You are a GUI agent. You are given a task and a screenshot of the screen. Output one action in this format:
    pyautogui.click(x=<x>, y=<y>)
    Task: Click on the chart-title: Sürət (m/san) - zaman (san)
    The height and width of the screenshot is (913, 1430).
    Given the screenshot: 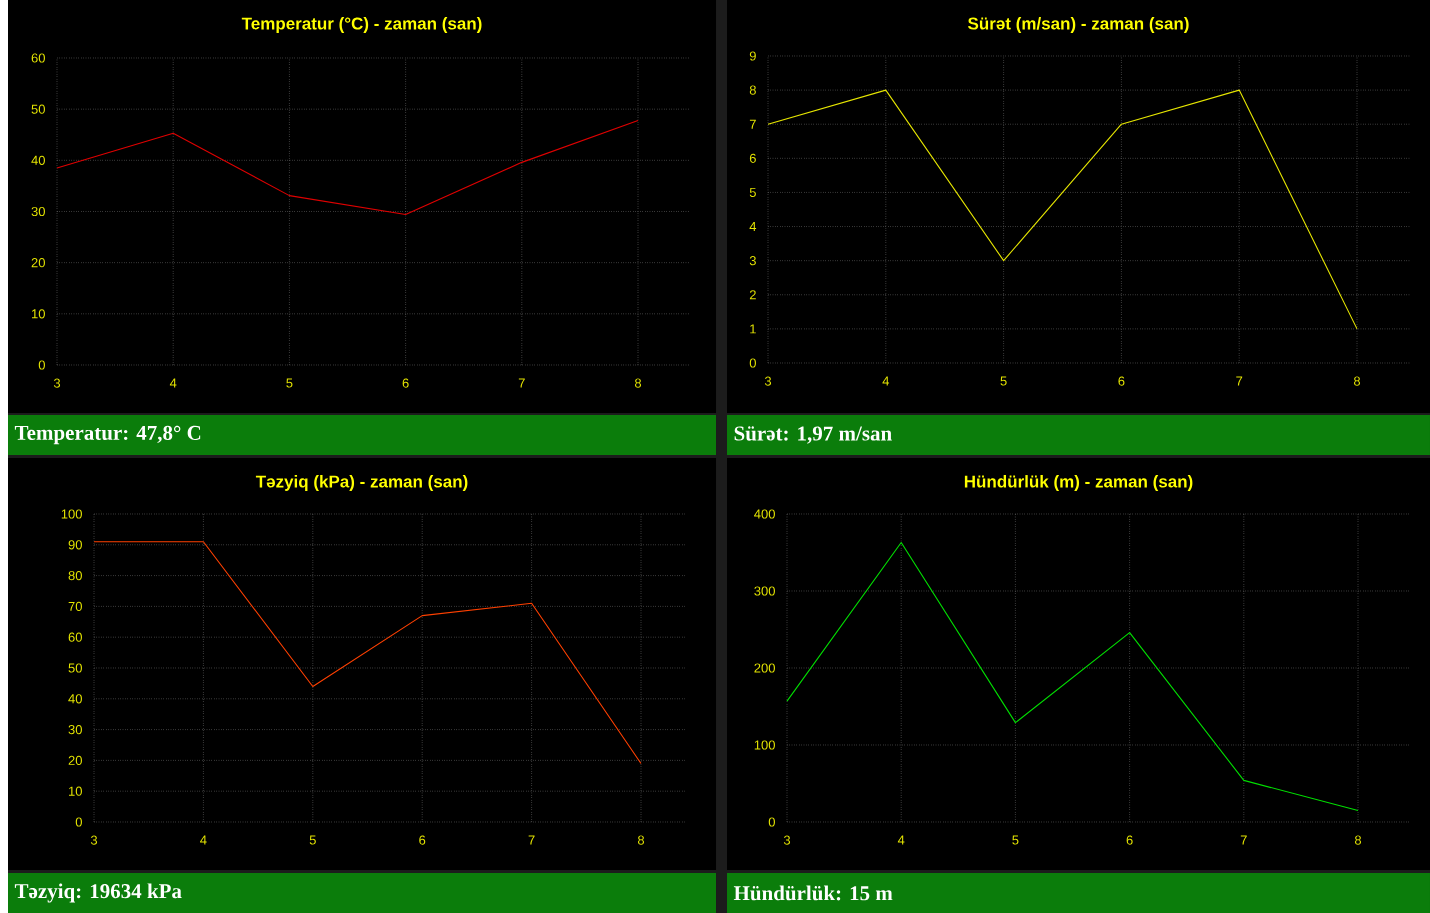 What is the action you would take?
    pyautogui.click(x=1078, y=25)
    